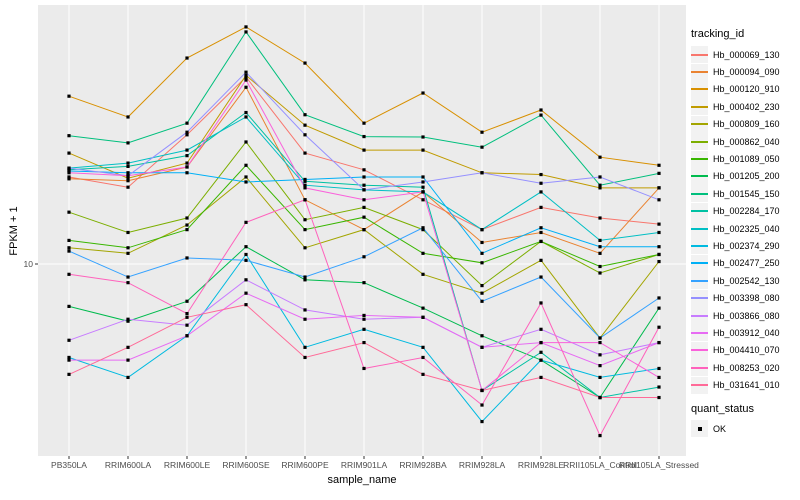 Image resolution: width=800 pixels, height=500 pixels. I want to click on legend-item: Hb_001545_150, so click(745, 194).